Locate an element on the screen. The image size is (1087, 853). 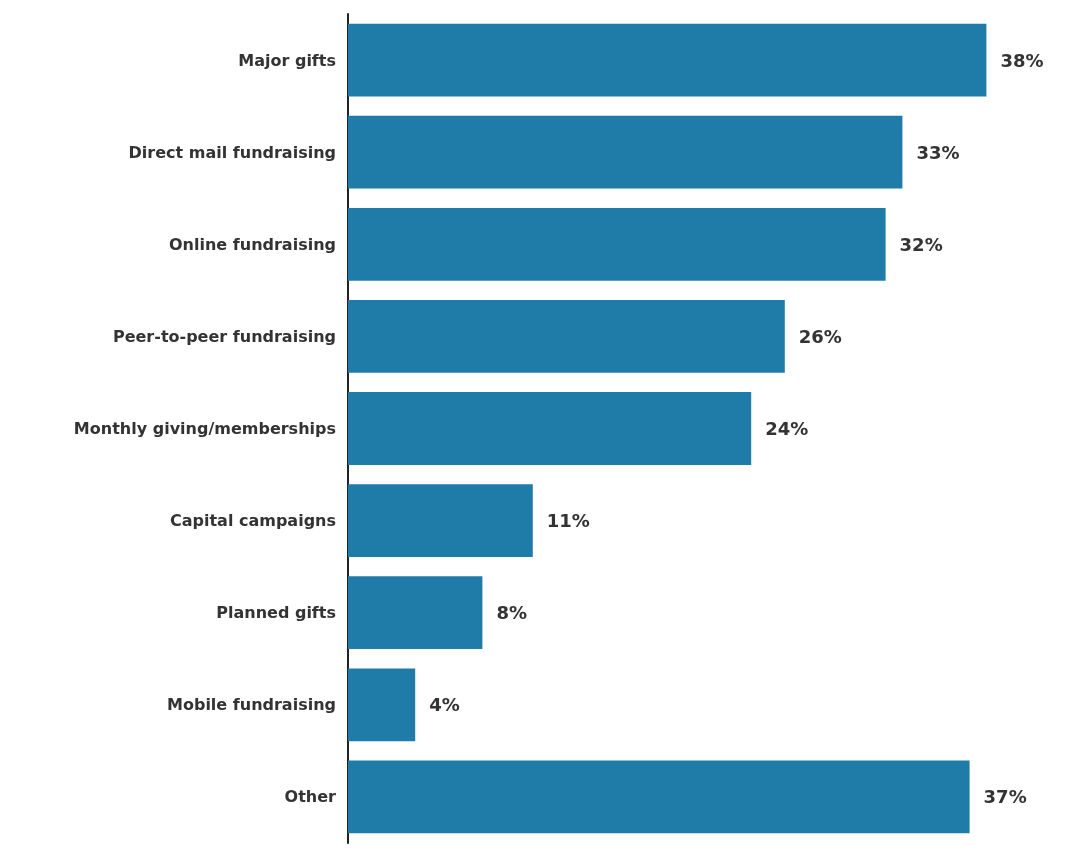
data-label: 26% is located at coordinates (820, 336).